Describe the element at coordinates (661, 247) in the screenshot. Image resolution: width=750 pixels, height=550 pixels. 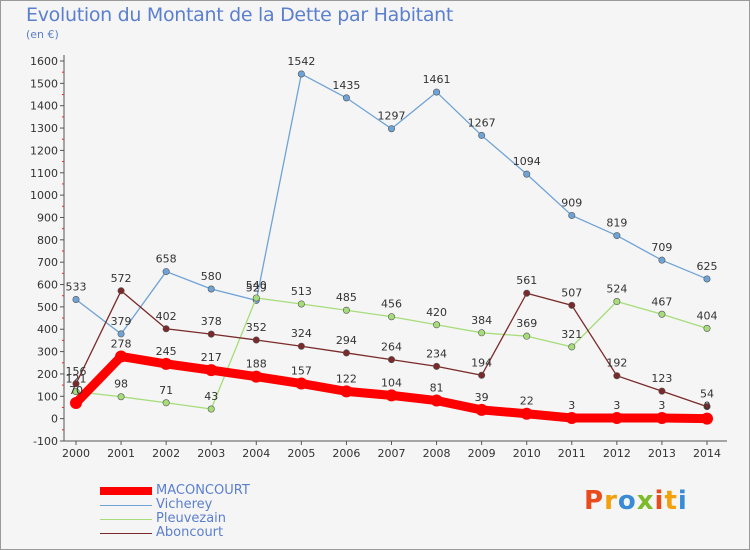
I see `data-label: 709` at that location.